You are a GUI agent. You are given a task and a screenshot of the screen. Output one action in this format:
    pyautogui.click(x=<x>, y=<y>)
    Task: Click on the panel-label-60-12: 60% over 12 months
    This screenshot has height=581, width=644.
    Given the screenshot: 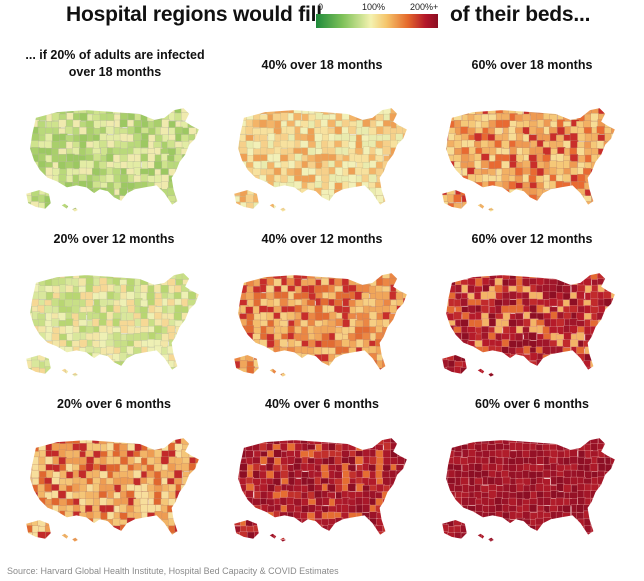 What is the action you would take?
    pyautogui.click(x=532, y=239)
    